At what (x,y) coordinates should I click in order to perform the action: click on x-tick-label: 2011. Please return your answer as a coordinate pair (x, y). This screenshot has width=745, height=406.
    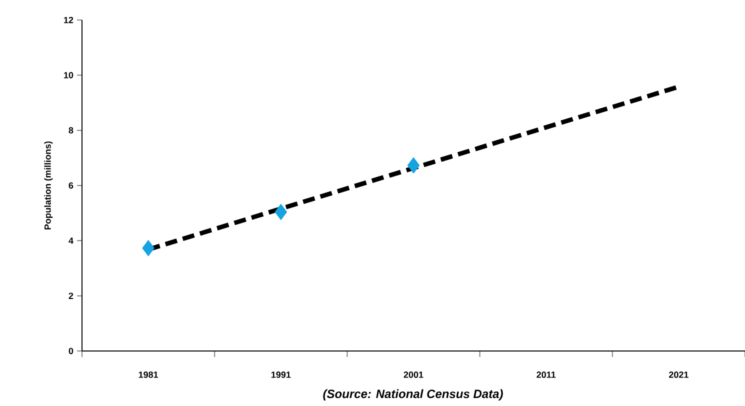
    Looking at the image, I should click on (546, 375).